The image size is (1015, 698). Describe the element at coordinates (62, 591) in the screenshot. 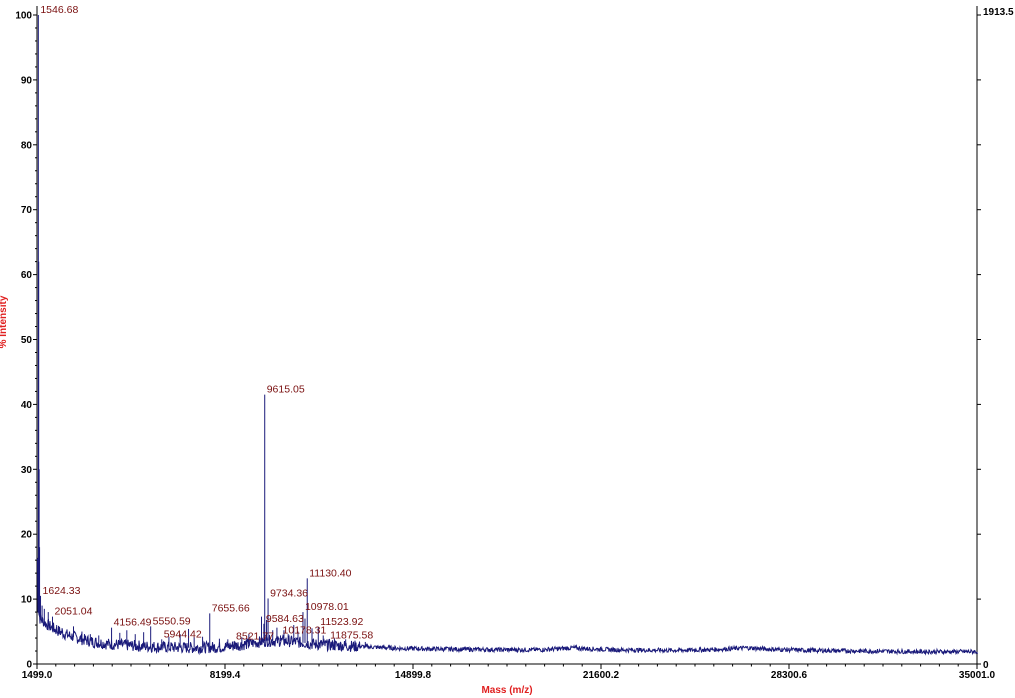

I see `peak-label: 1624.33` at that location.